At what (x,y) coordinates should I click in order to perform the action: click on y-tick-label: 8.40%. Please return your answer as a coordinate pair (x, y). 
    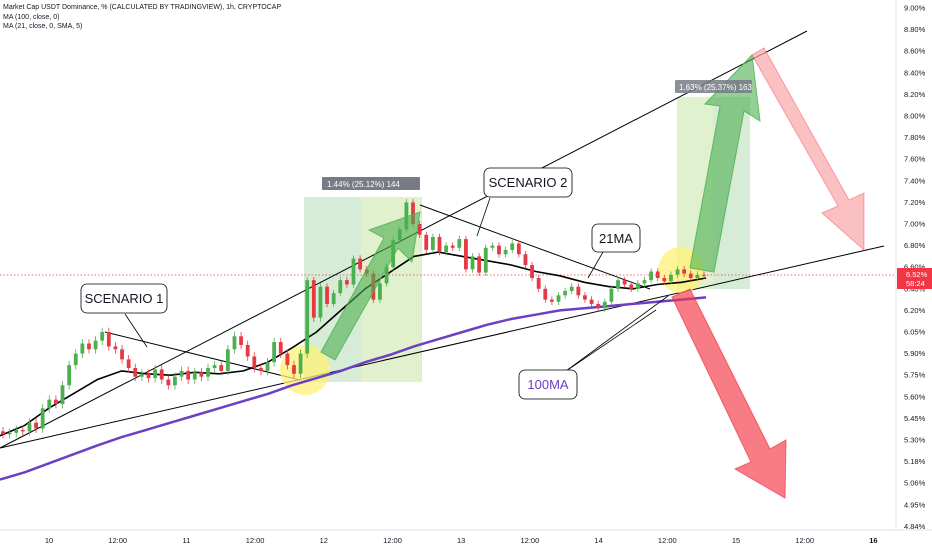
    Looking at the image, I should click on (915, 72).